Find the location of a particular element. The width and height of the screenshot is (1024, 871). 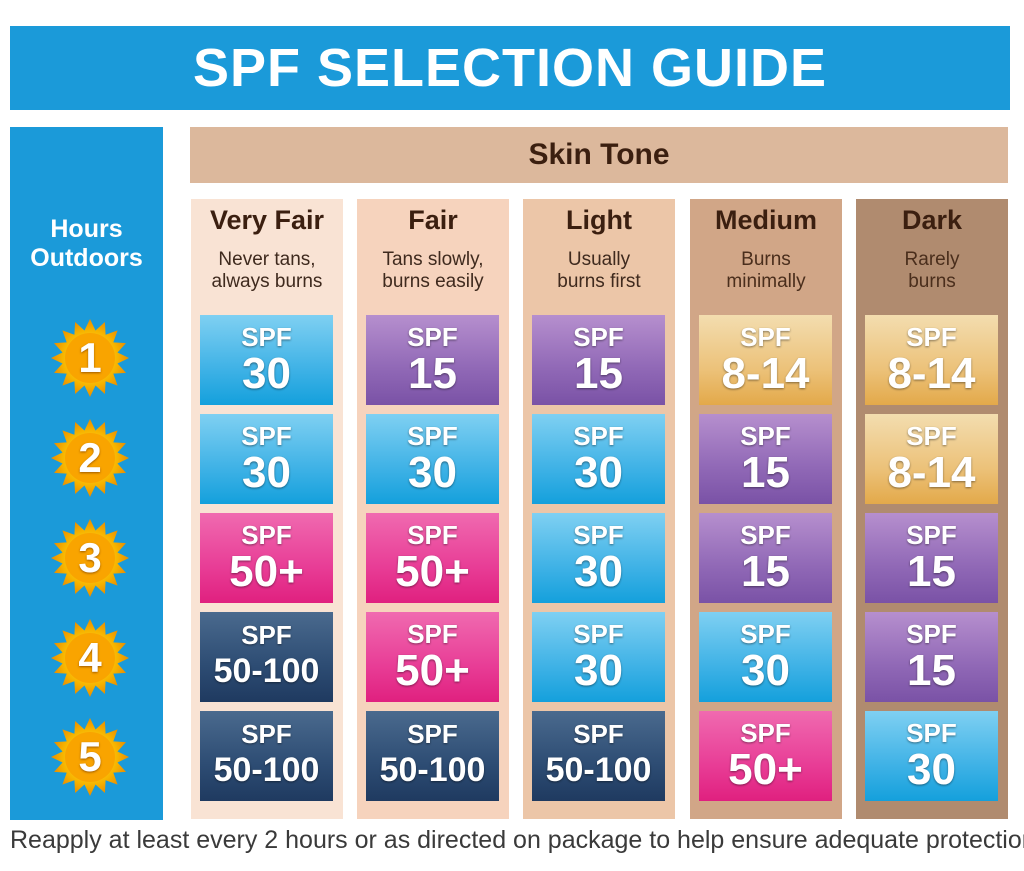

skin-tone-description: Tans slowly, burns easily is located at coordinates (433, 270).